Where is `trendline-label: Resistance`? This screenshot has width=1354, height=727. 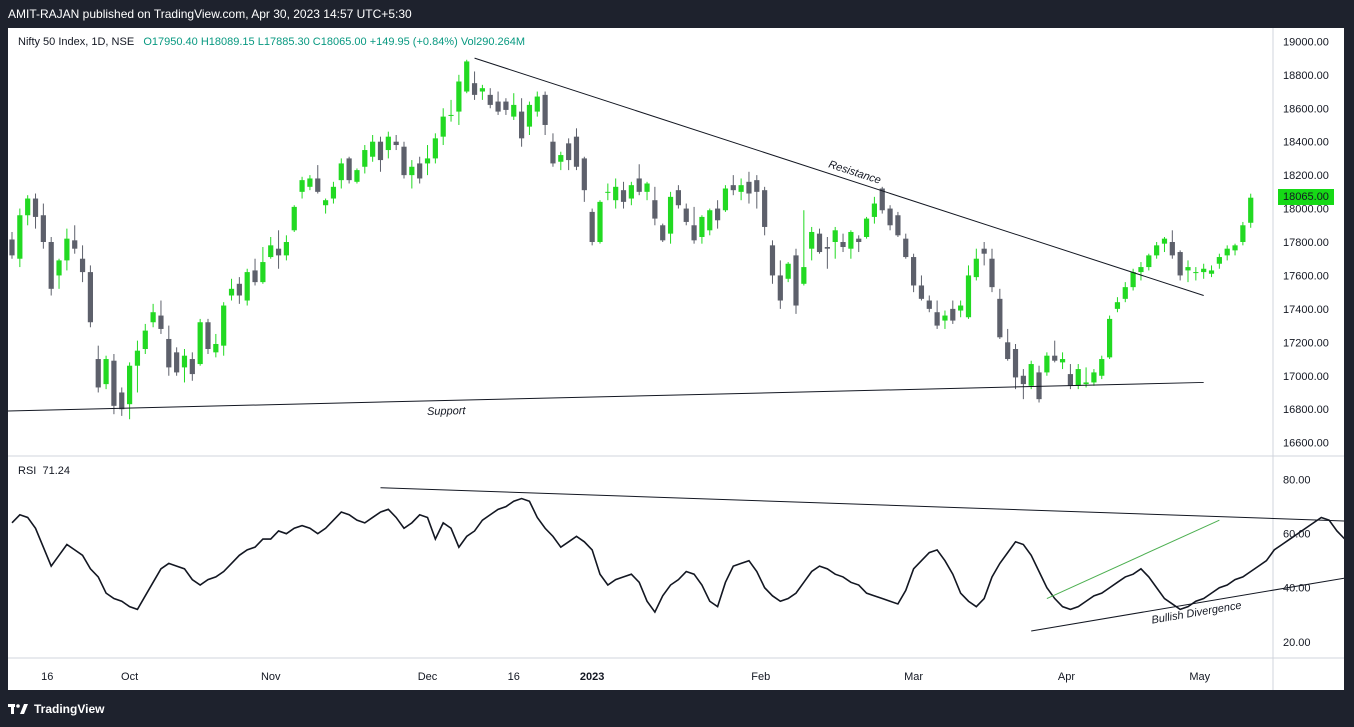 trendline-label: Resistance is located at coordinates (854, 173).